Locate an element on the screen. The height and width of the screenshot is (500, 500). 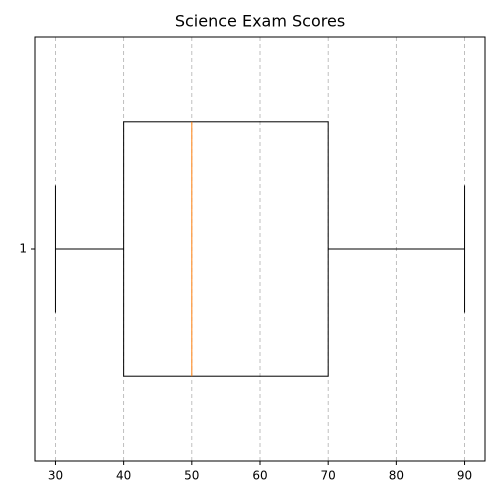
x-tick-label: 80 is located at coordinates (396, 476).